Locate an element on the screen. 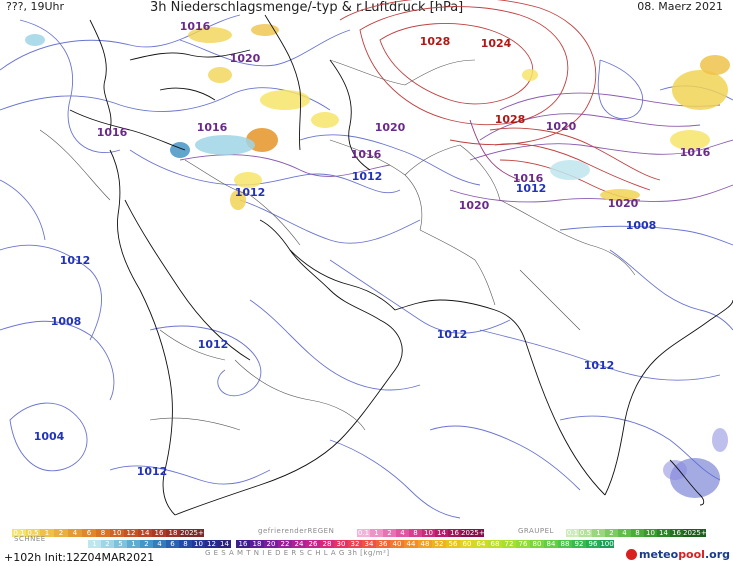 The width and height of the screenshot is (733, 566). legend-swatch: 36 is located at coordinates (383, 543).